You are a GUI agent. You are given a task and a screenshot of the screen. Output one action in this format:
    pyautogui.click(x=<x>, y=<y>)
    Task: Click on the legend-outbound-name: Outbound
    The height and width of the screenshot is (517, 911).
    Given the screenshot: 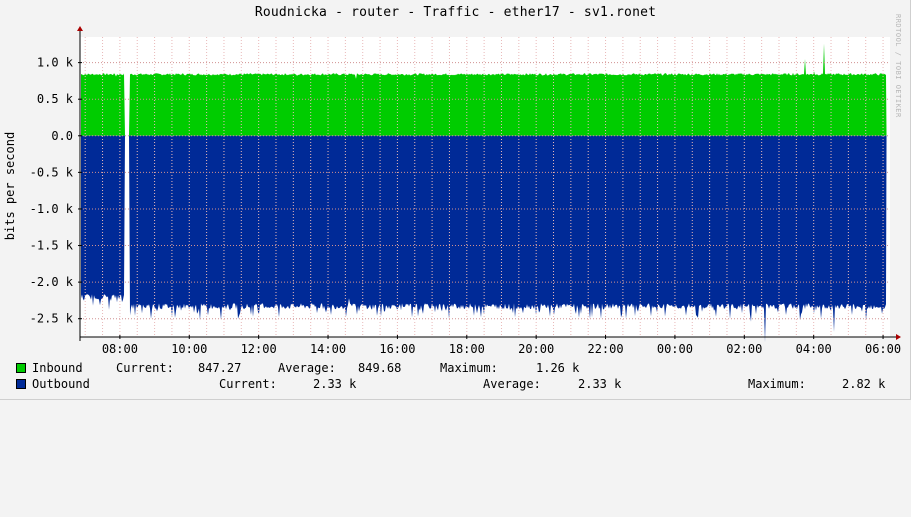 What is the action you would take?
    pyautogui.click(x=61, y=384)
    